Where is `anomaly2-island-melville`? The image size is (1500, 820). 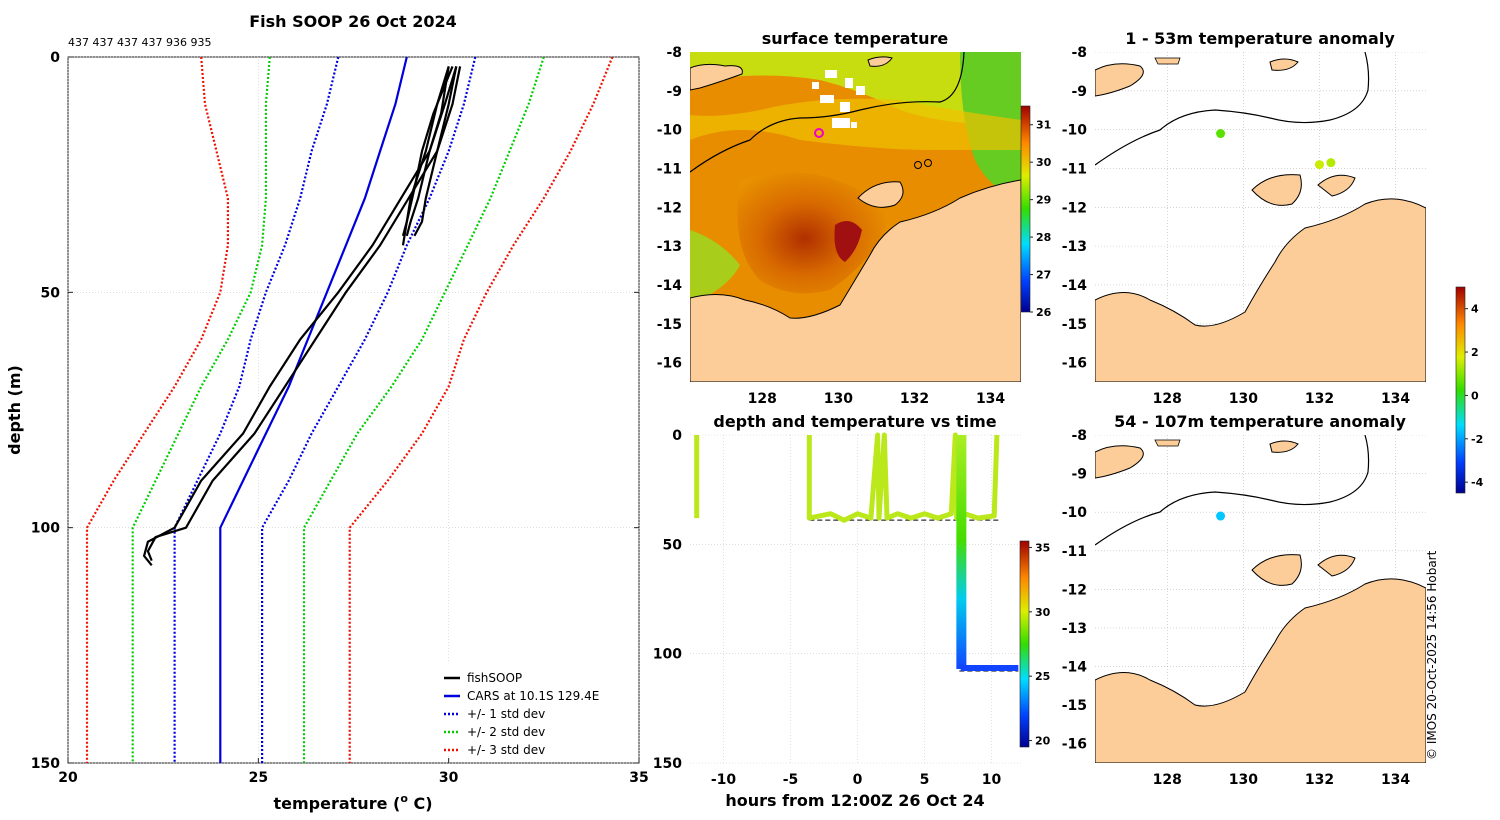 anomaly2-island-melville is located at coordinates (1276, 570).